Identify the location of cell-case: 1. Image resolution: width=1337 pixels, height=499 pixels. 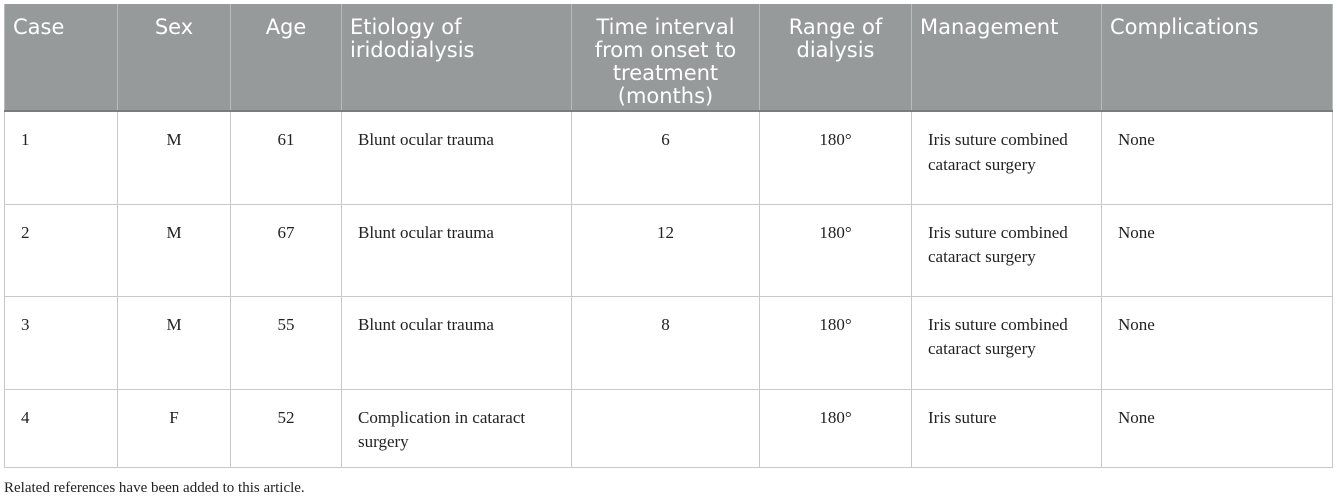
(61, 157).